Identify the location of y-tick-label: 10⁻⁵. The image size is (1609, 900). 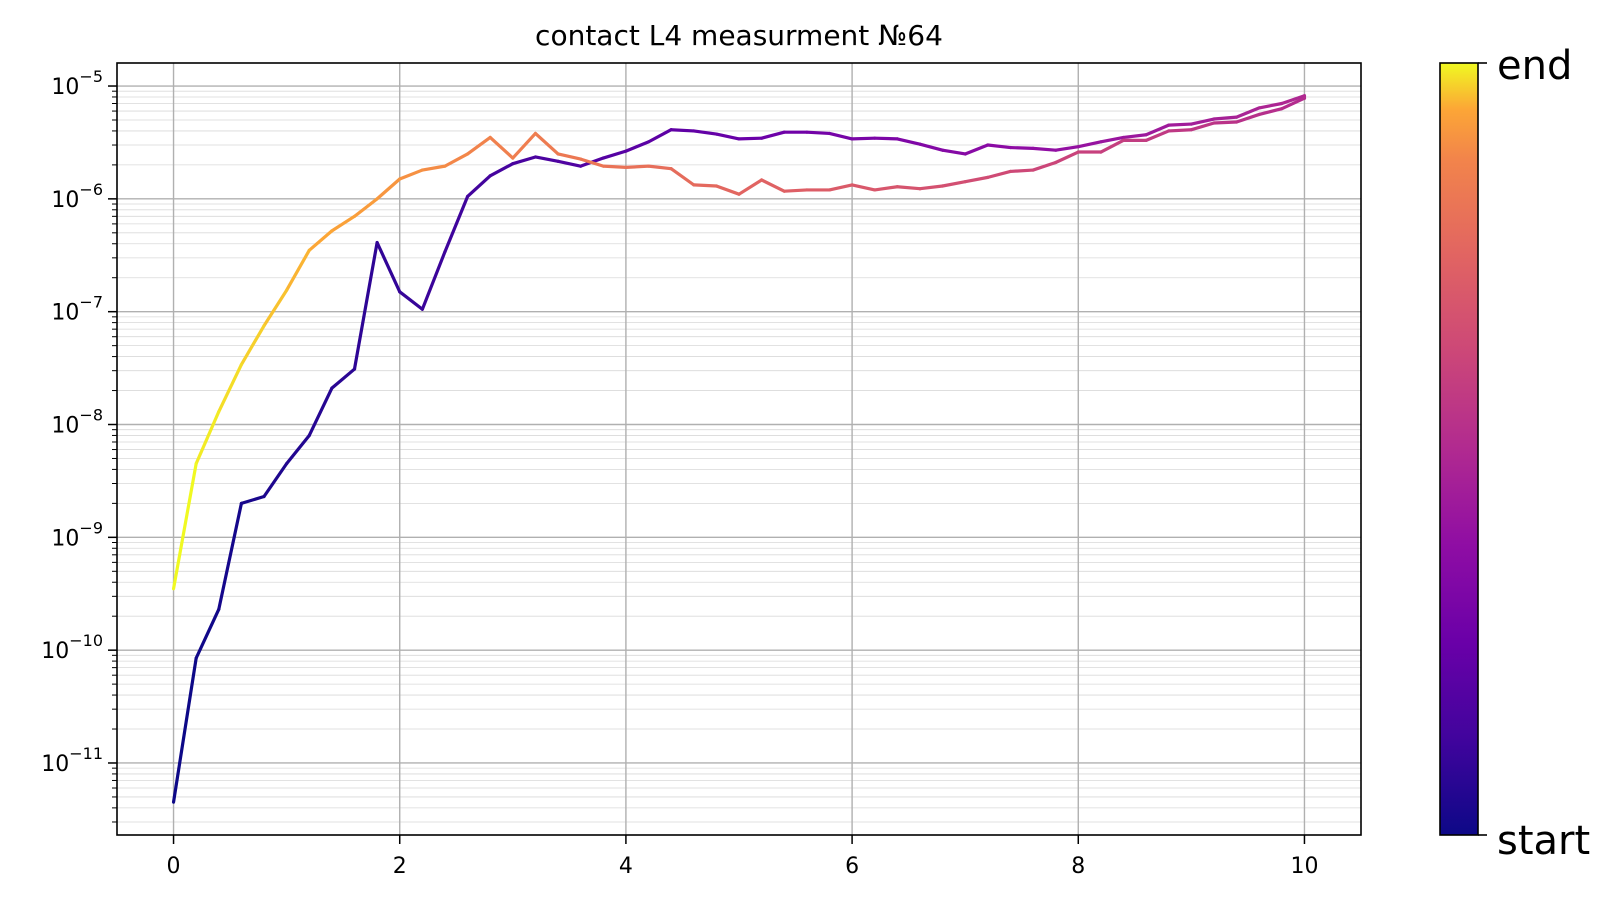
(77, 83).